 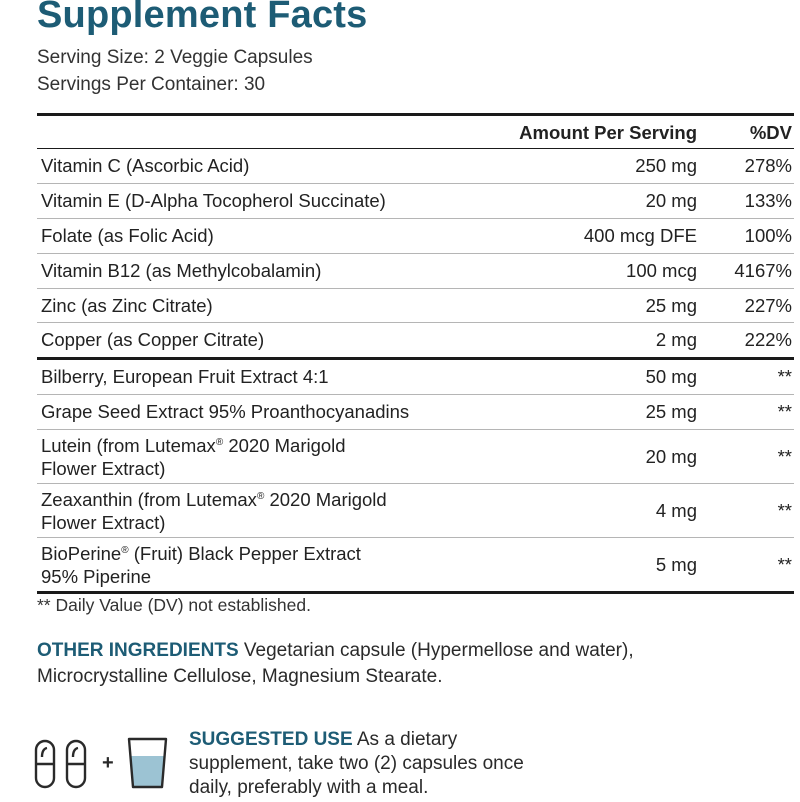 I want to click on table-row: Zinc (as Zinc Citrate) 25 mg 227%, so click(x=415, y=306).